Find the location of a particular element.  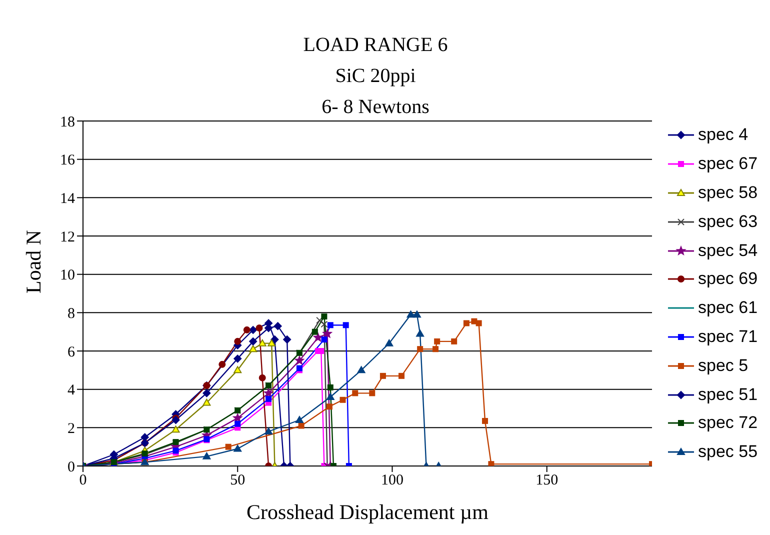

y-tick-label: 6 is located at coordinates (72, 352).